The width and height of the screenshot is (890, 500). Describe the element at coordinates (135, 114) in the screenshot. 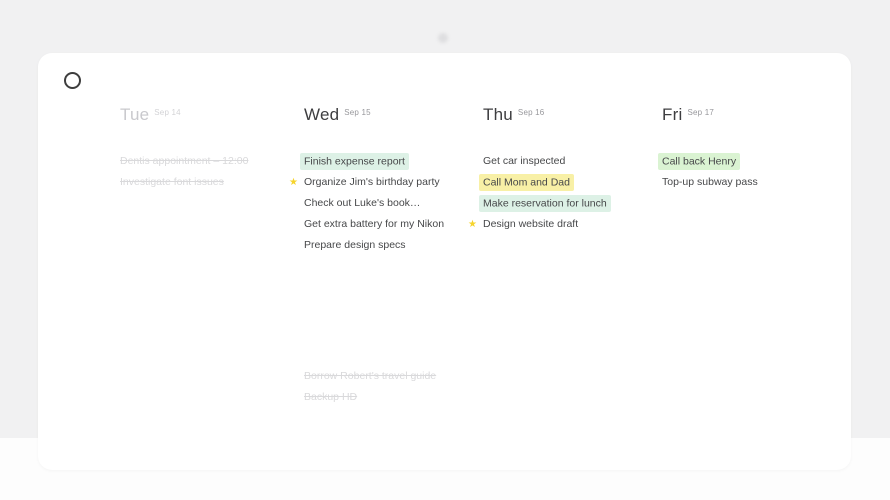

I see `day-name: Tue` at that location.